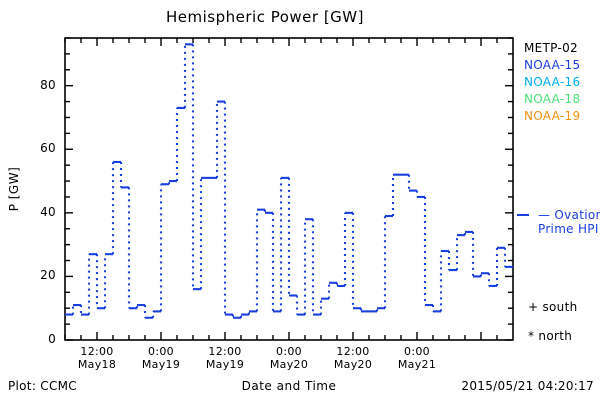 Image resolution: width=600 pixels, height=400 pixels. I want to click on ovation-legend: — Ovation Prime HPI, so click(569, 222).